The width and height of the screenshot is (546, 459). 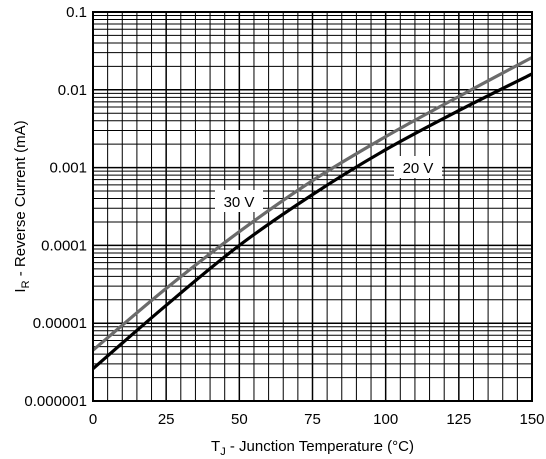 I want to click on y-tick-label: 0.01, so click(x=72, y=90).